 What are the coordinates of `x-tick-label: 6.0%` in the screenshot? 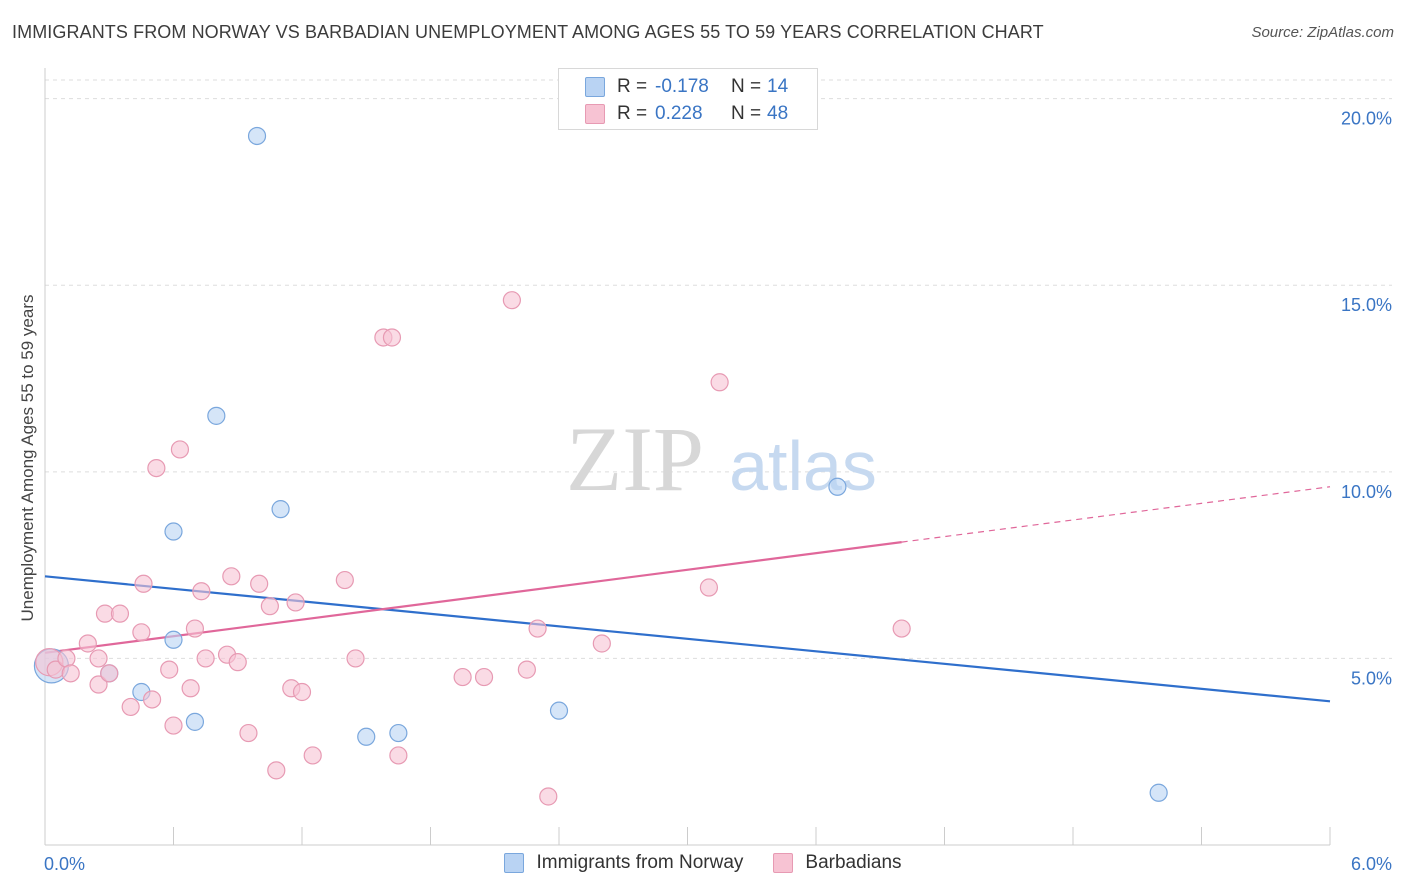 It's located at (1371, 864).